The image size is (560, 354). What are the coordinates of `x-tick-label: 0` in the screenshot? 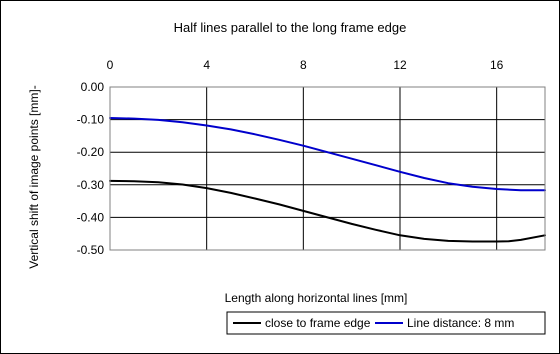 It's located at (110, 65).